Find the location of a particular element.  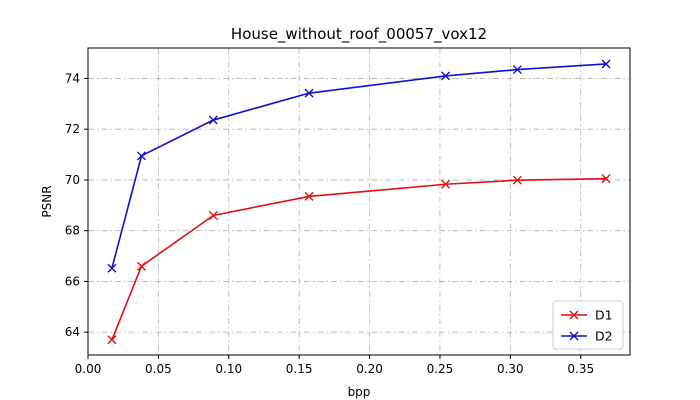

x-tick-label: 0.35 is located at coordinates (580, 369).